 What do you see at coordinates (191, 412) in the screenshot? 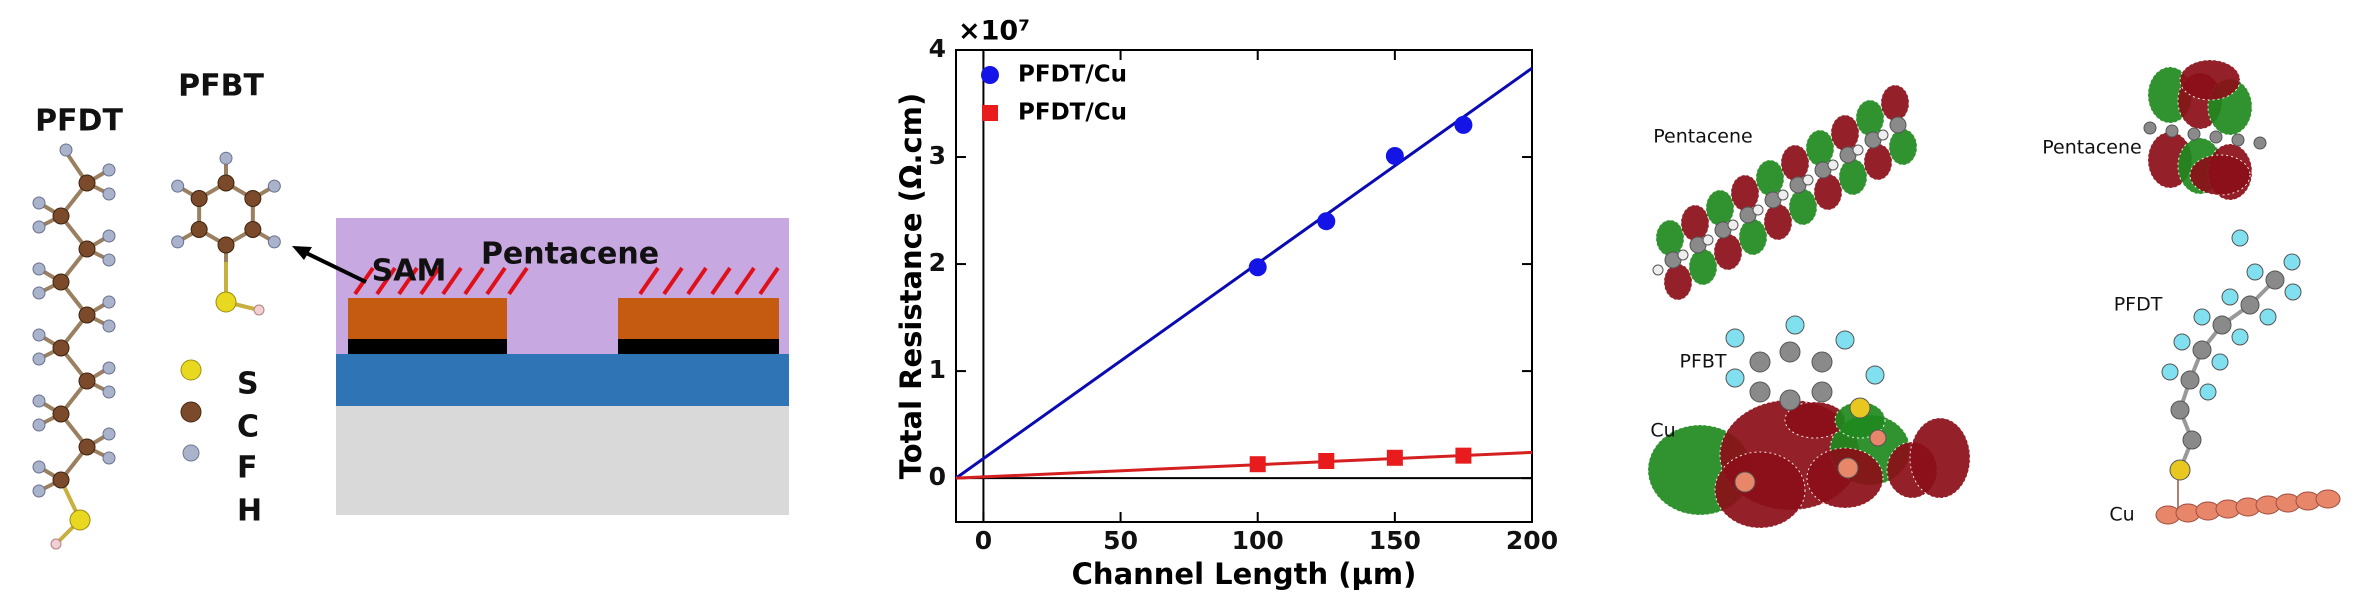
I see `atom-c` at bounding box center [191, 412].